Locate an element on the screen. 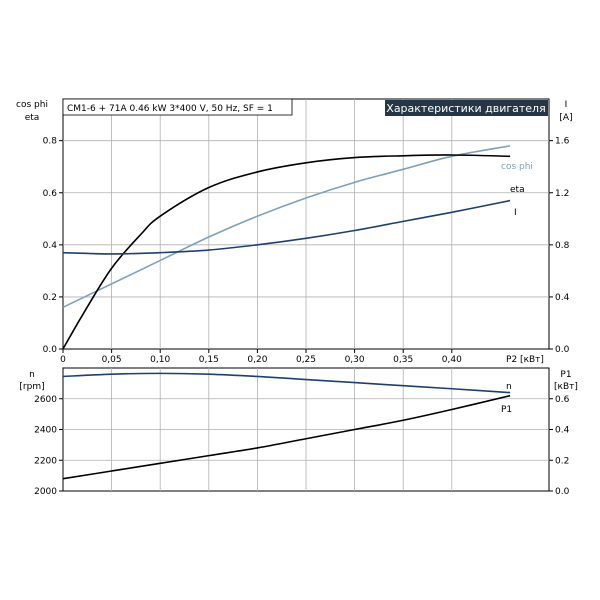  right-axis-label-p1: P1 is located at coordinates (565, 375).